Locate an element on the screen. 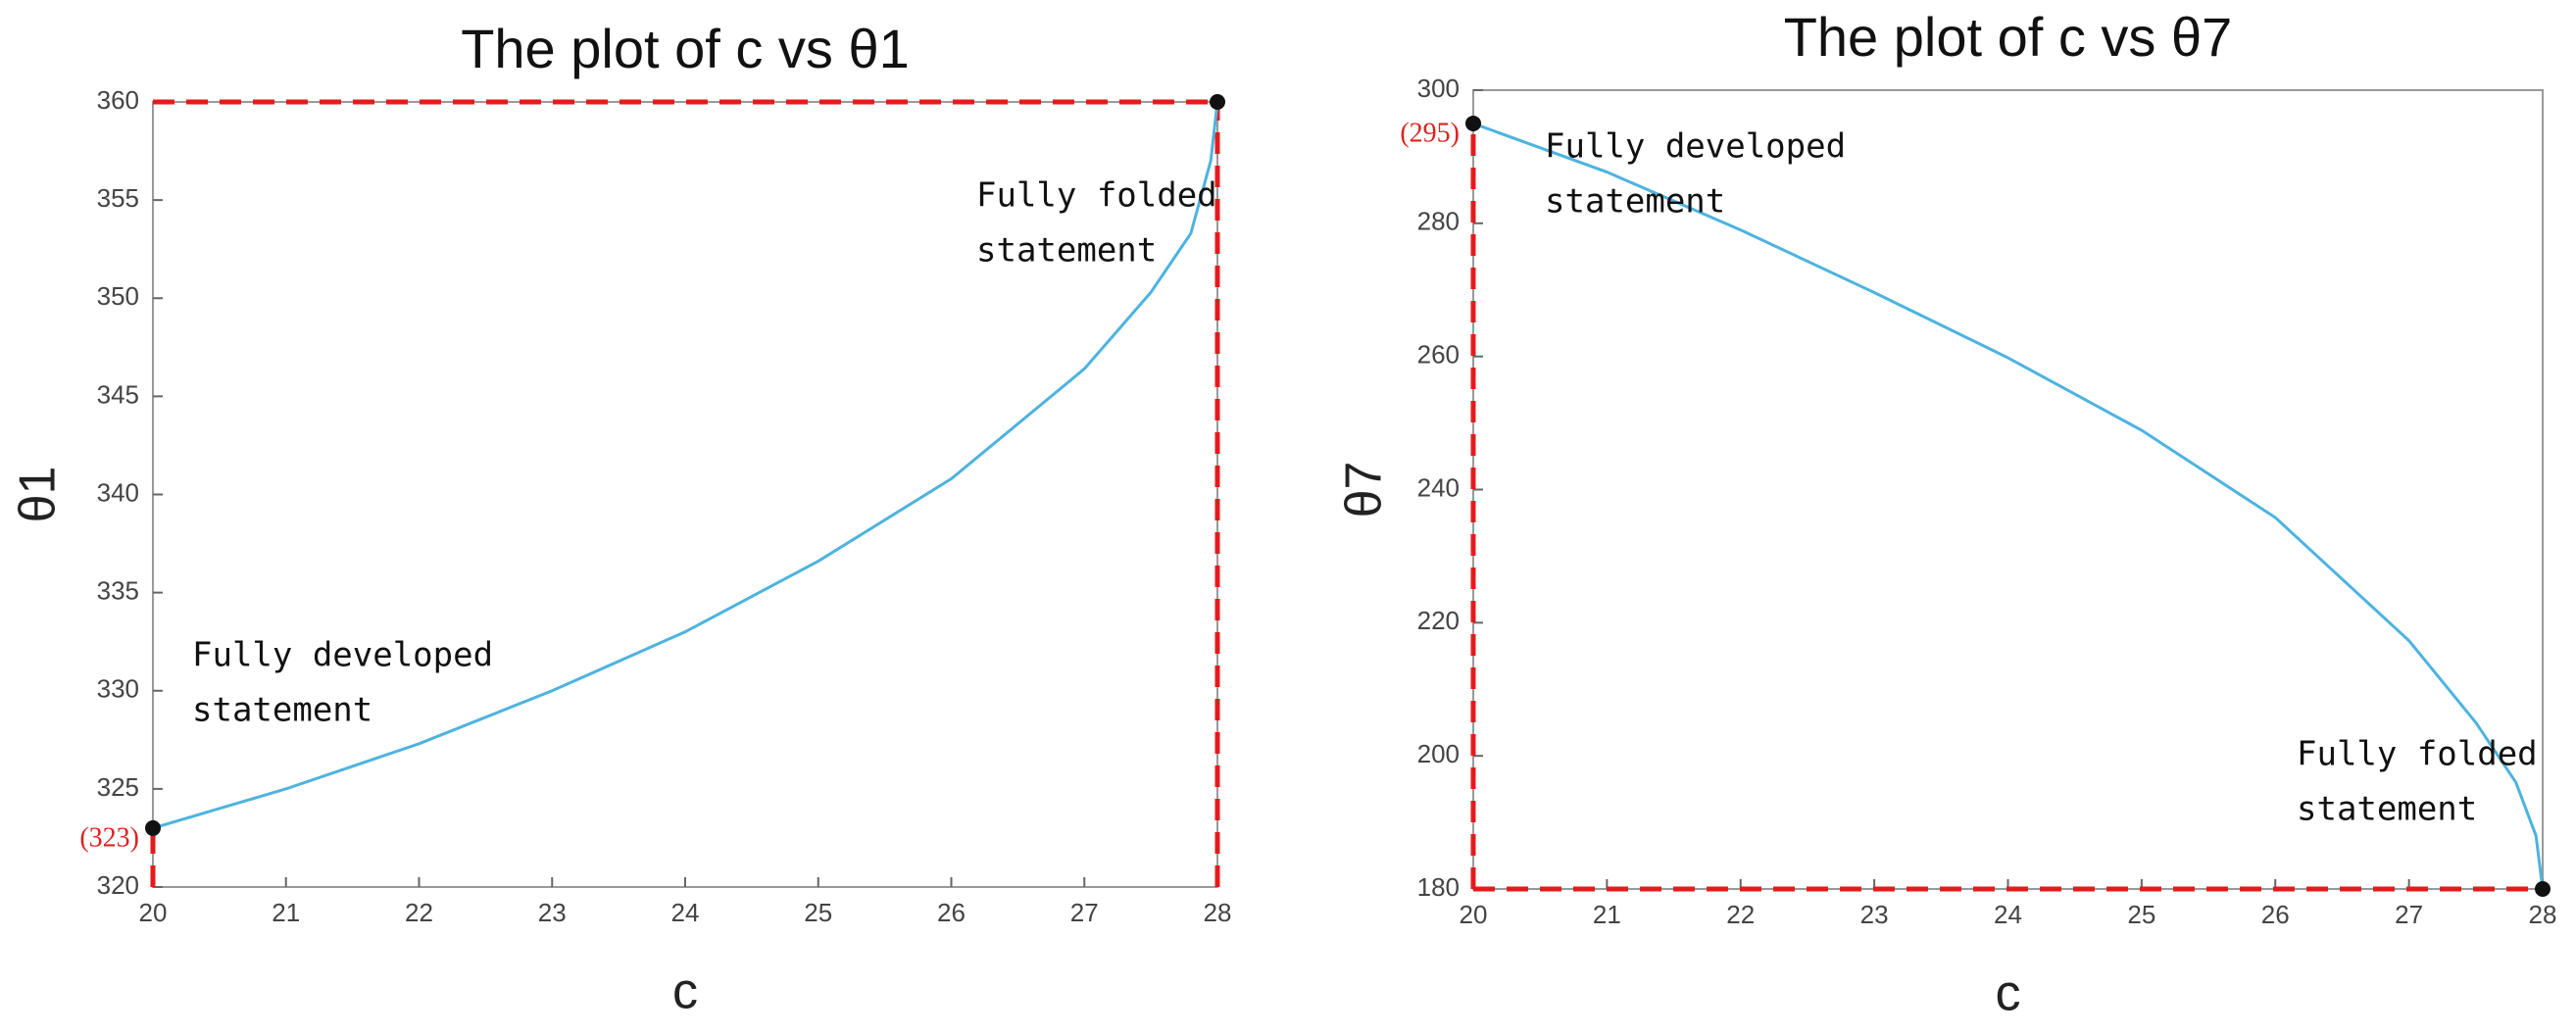 Image resolution: width=2576 pixels, height=1036 pixels. y-tick-label: 260 is located at coordinates (1438, 355).